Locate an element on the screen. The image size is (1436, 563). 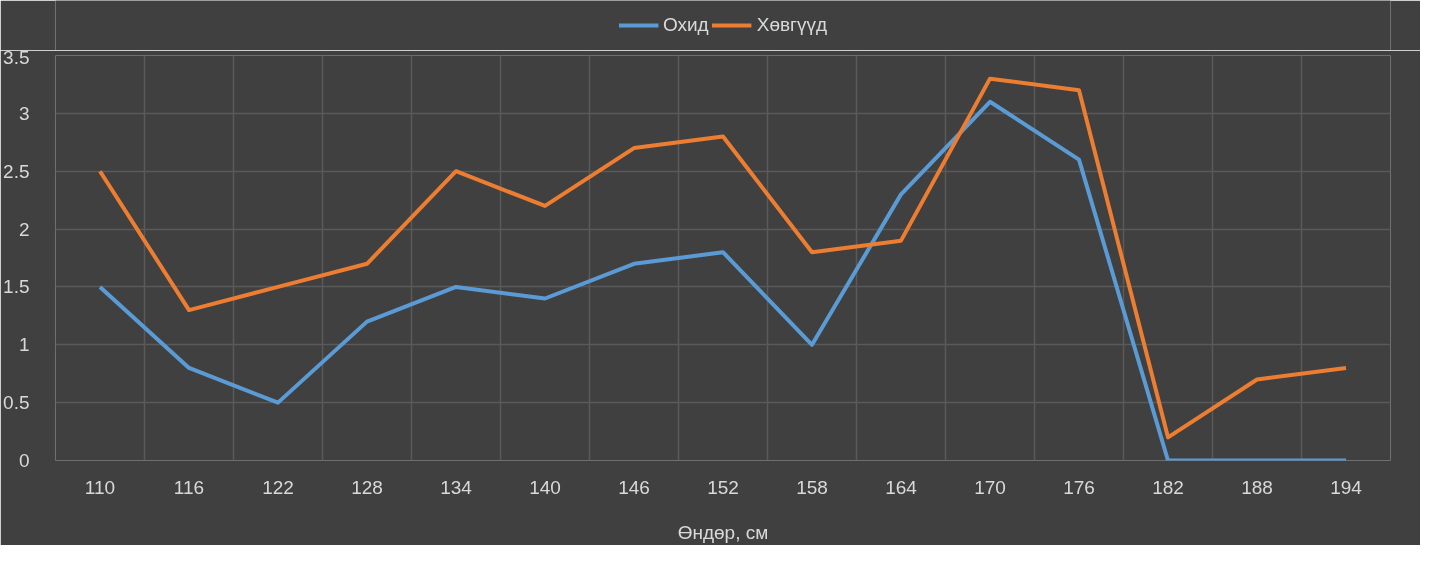
y-tick-label: 1 is located at coordinates (24, 345).